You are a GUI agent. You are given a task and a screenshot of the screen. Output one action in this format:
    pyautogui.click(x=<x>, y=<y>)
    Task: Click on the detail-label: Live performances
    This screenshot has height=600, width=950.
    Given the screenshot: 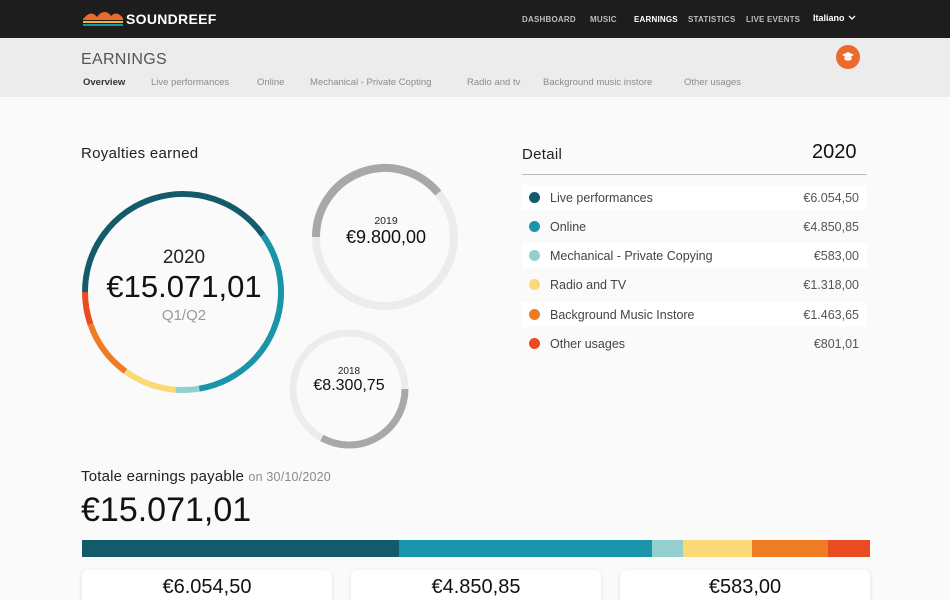 What is the action you would take?
    pyautogui.click(x=601, y=197)
    